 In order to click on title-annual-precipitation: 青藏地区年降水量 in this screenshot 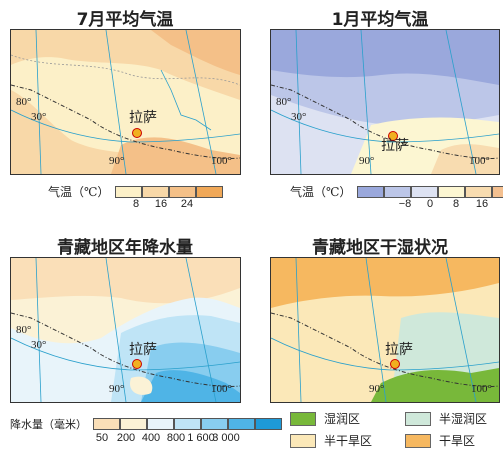, I will do `click(125, 248)`.